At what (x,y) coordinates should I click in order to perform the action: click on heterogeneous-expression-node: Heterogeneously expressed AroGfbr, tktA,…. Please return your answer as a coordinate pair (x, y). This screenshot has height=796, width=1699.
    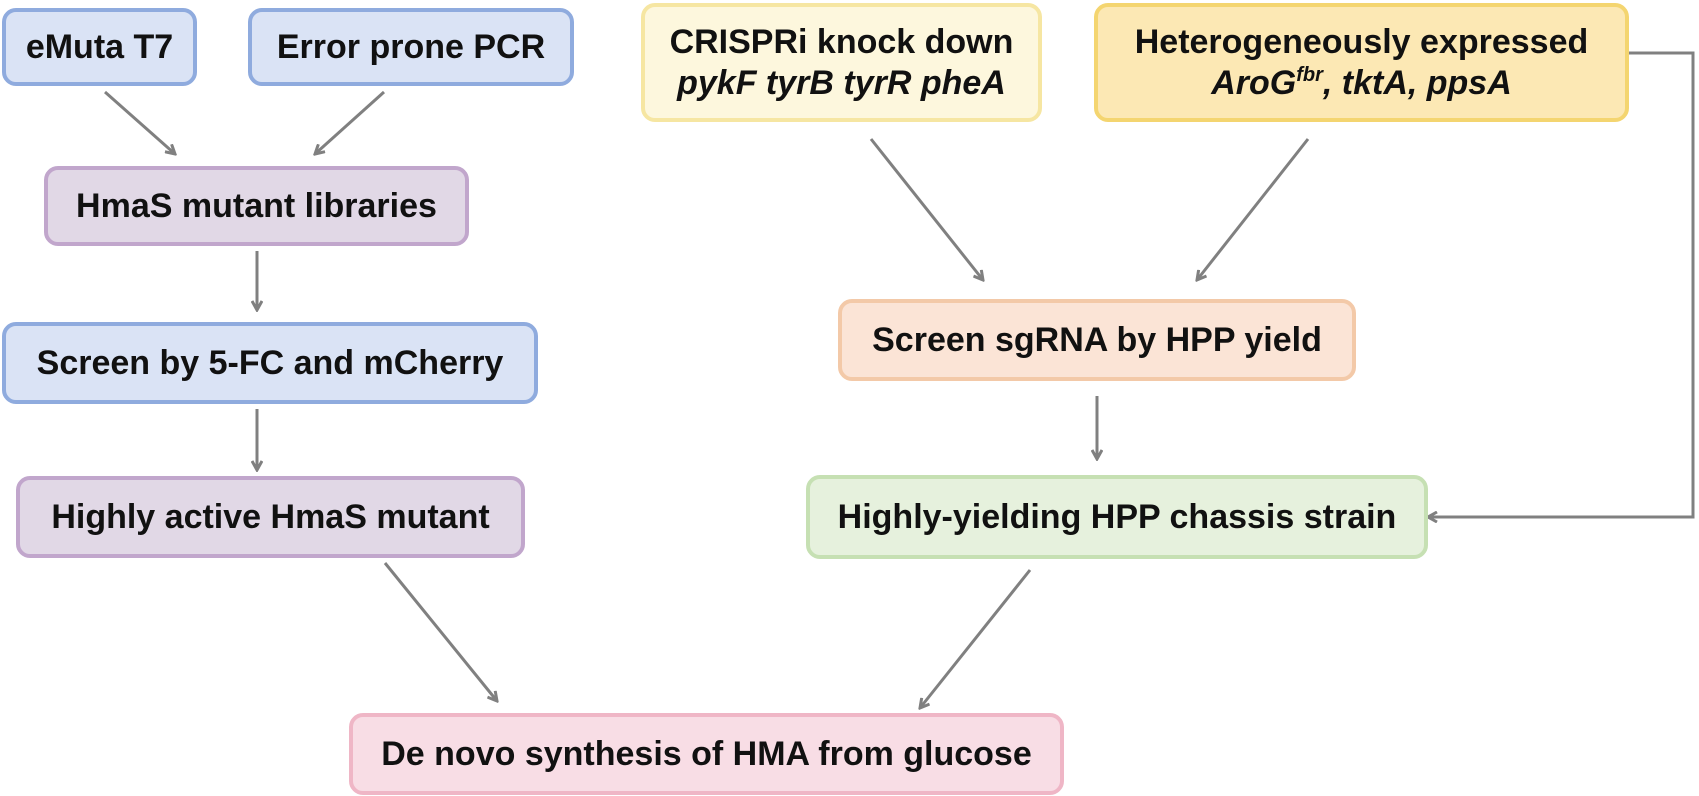
    Looking at the image, I should click on (1361, 62).